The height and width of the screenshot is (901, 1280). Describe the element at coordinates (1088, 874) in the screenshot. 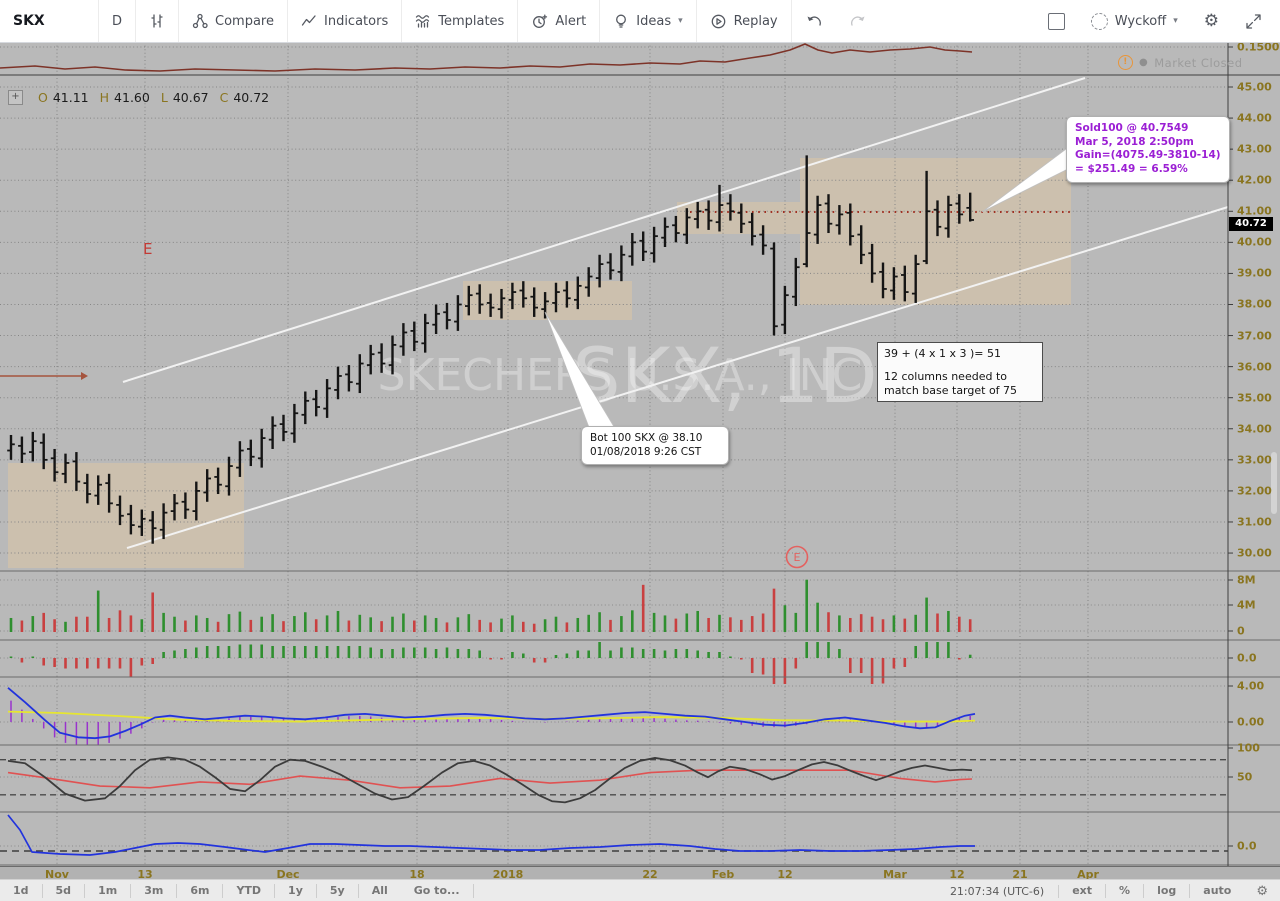

I see `time-axis-label: Apr` at that location.